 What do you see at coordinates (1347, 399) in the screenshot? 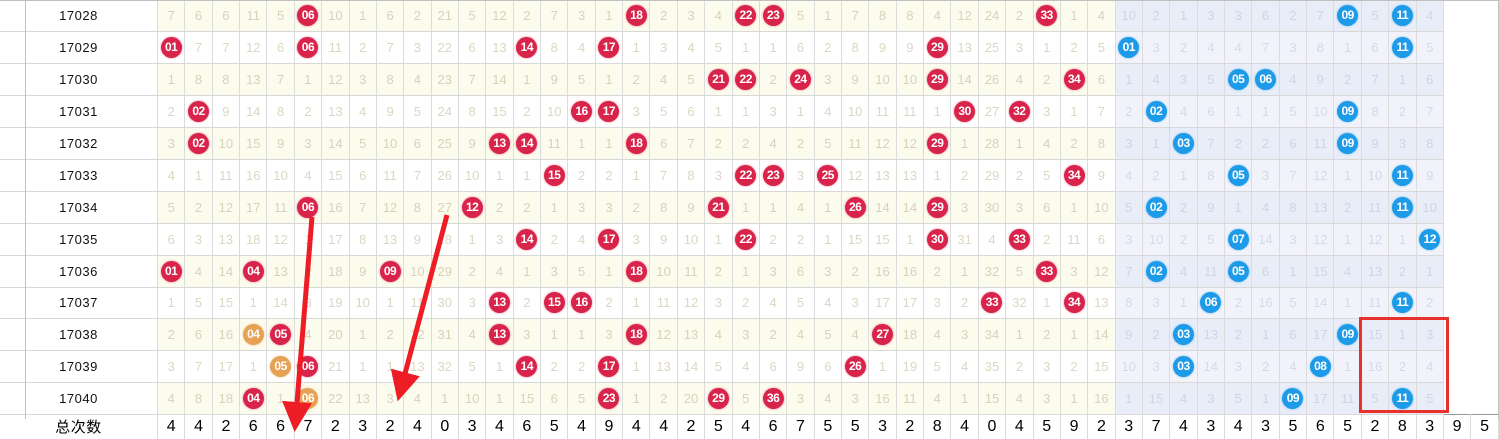
I see `blue-zone-cell: 11` at bounding box center [1347, 399].